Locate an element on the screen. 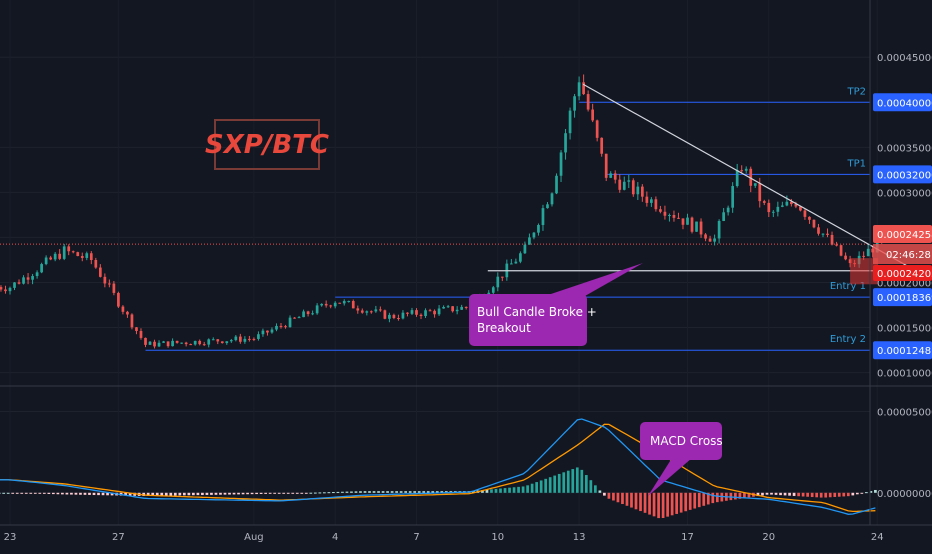 This screenshot has height=554, width=932. price-tag-prev: 0.00024205 is located at coordinates (902, 273).